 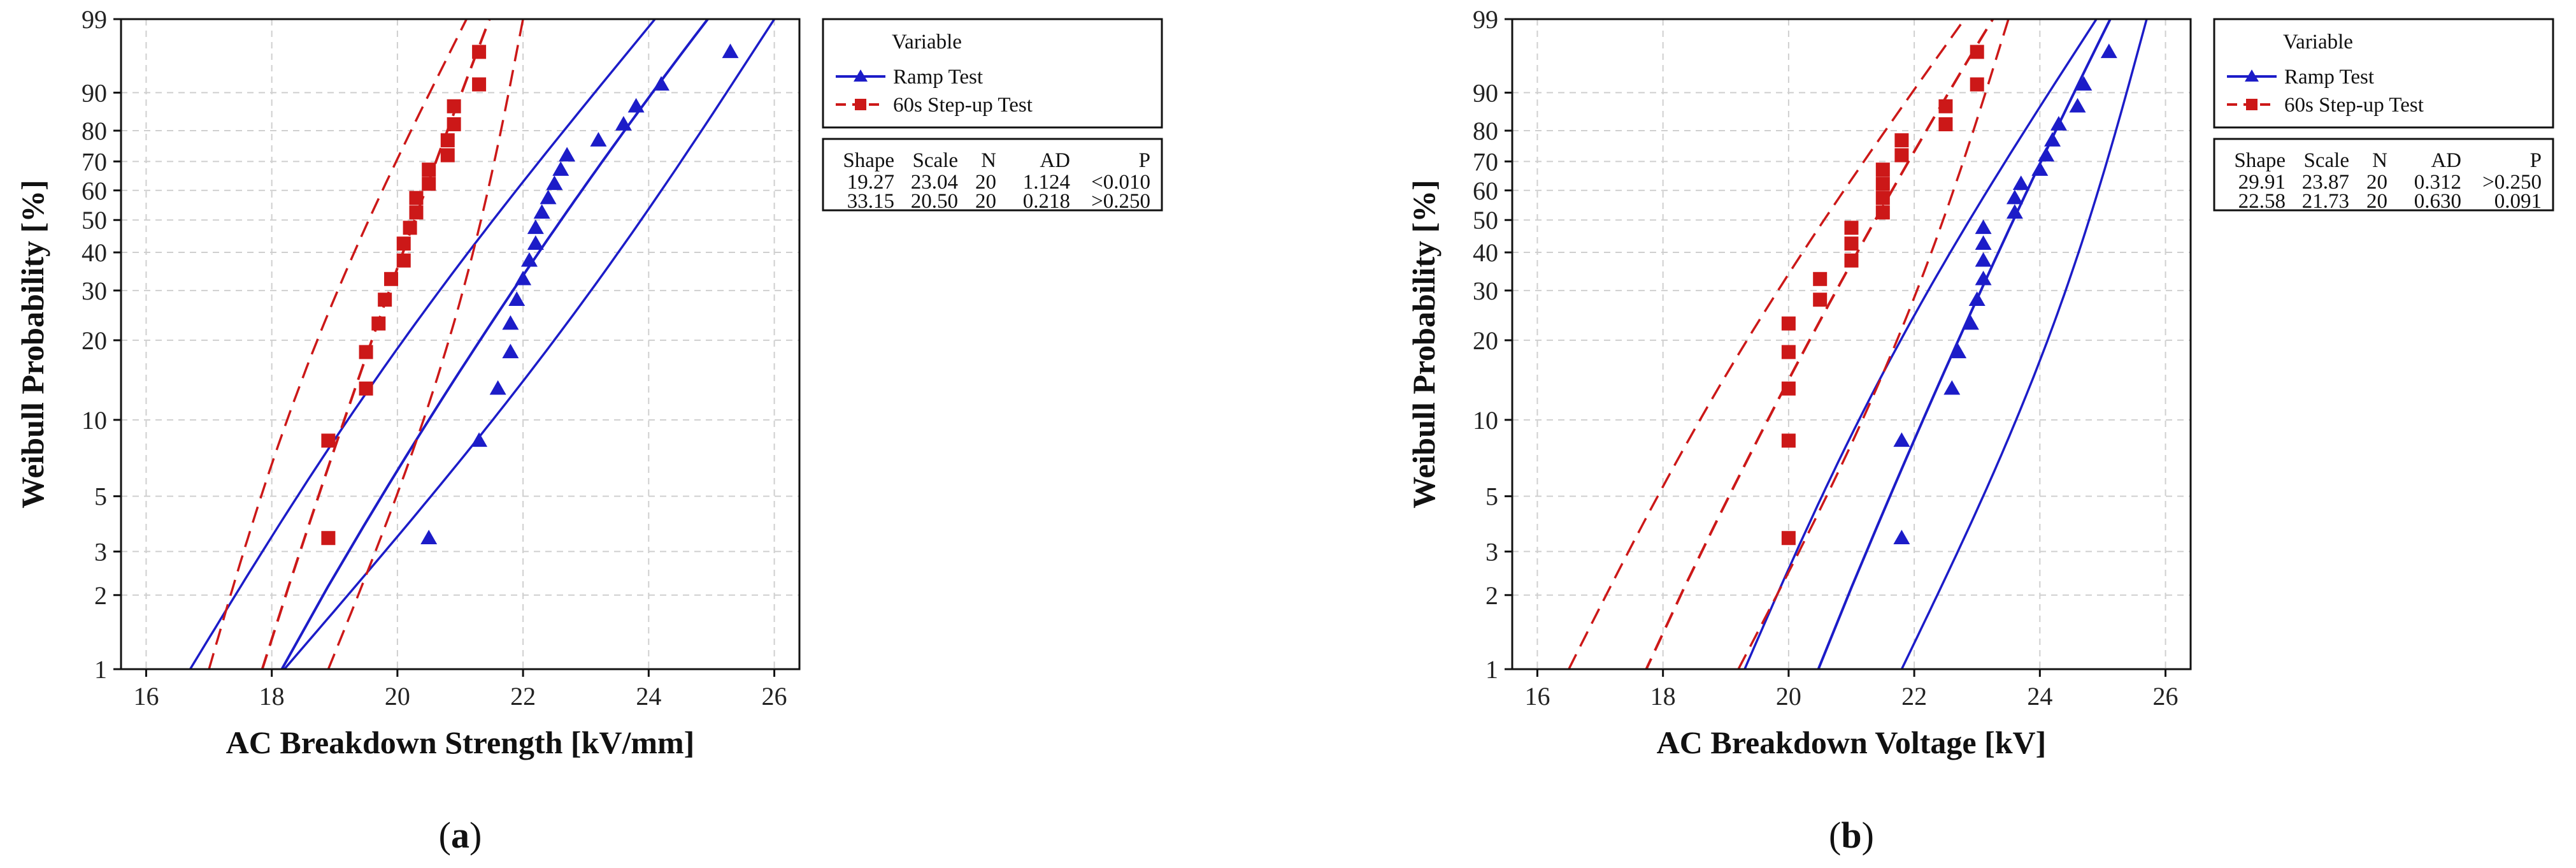 I want to click on table-cell: 33.15, so click(x=870, y=201).